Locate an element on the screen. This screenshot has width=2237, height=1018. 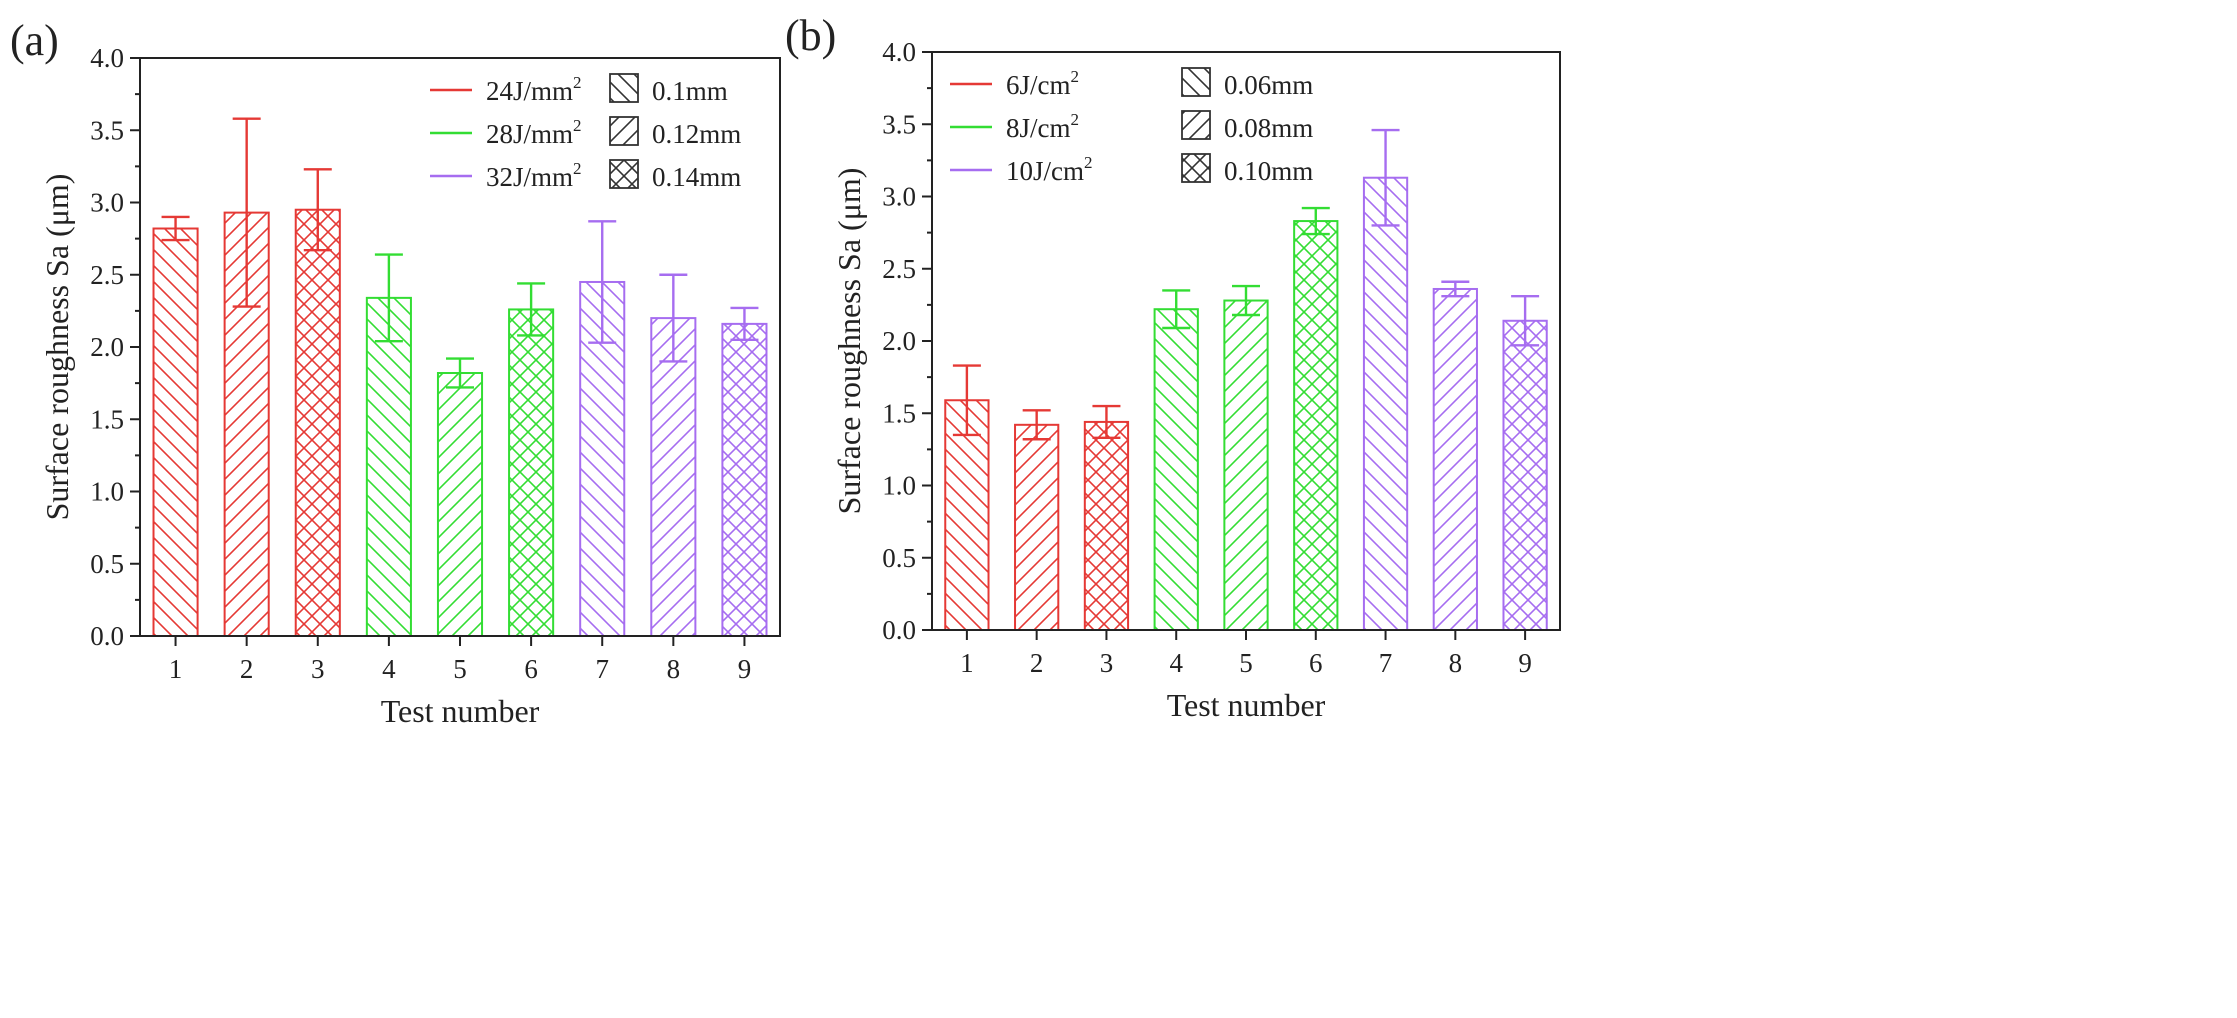
legend-label: 32J/mm2 is located at coordinates (534, 175).